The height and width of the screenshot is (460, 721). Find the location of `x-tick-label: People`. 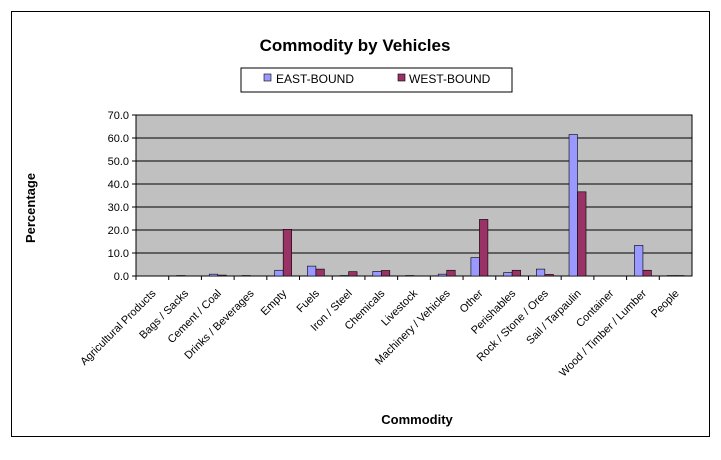

x-tick-label: People is located at coordinates (665, 304).